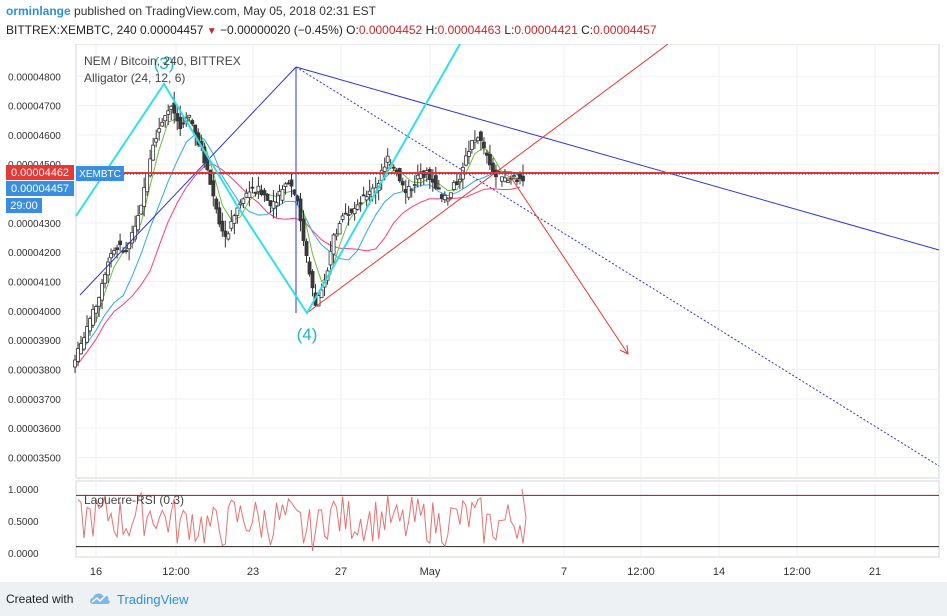 Image resolution: width=947 pixels, height=616 pixels. What do you see at coordinates (34, 107) in the screenshot?
I see `price-tick-label: 0.00004700` at bounding box center [34, 107].